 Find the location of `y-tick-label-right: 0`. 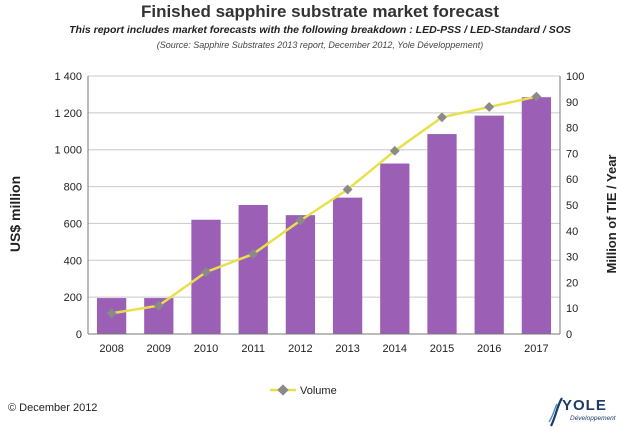

y-tick-label-right: 0 is located at coordinates (569, 335).